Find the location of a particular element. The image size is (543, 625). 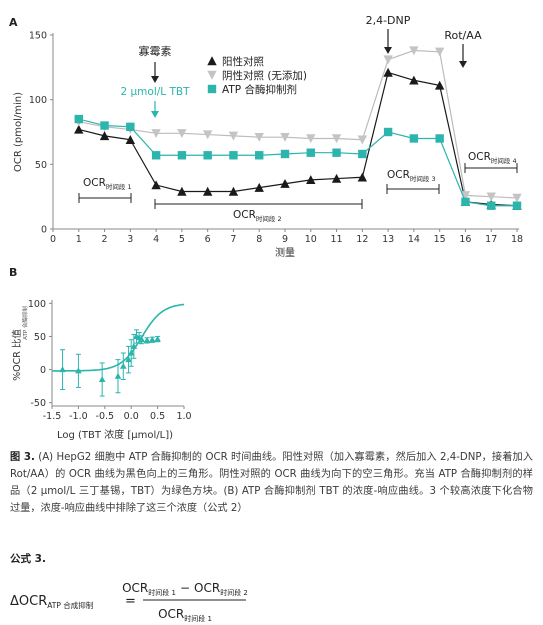

period-1-label: OCR时间段 1 is located at coordinates (107, 184).